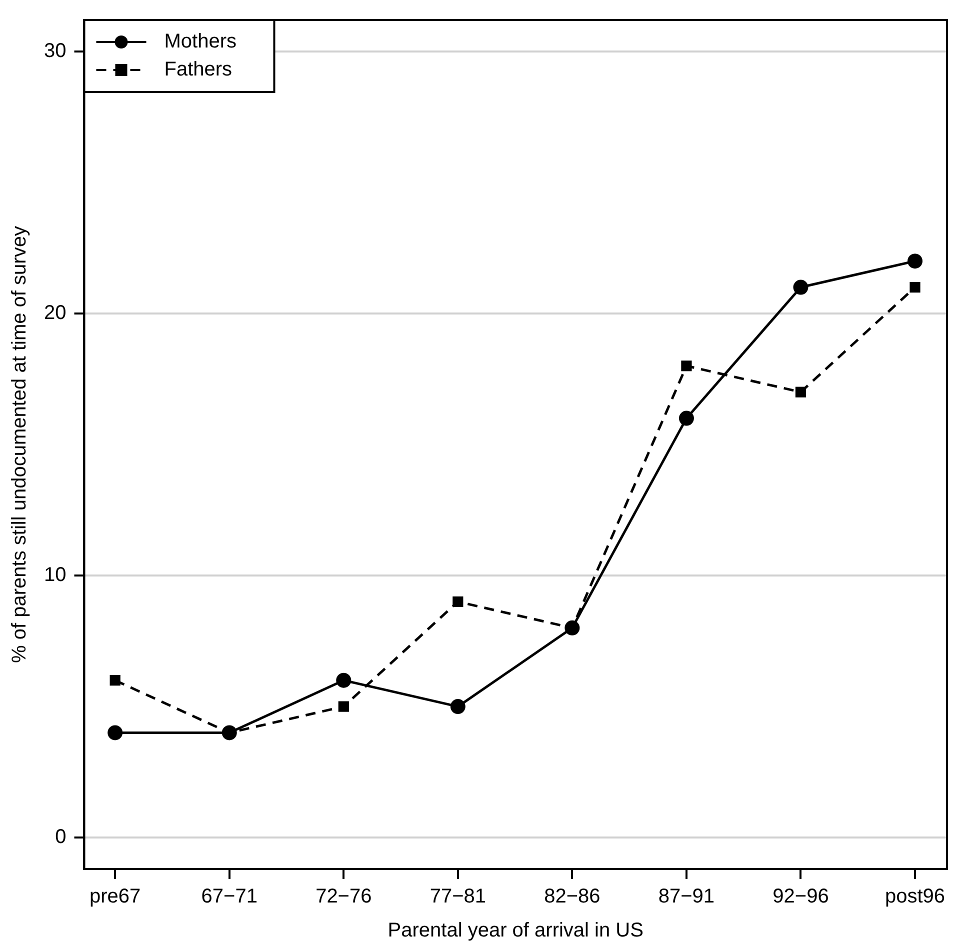 This screenshot has height=951, width=961. I want to click on y-tick-label: 30, so click(55, 51).